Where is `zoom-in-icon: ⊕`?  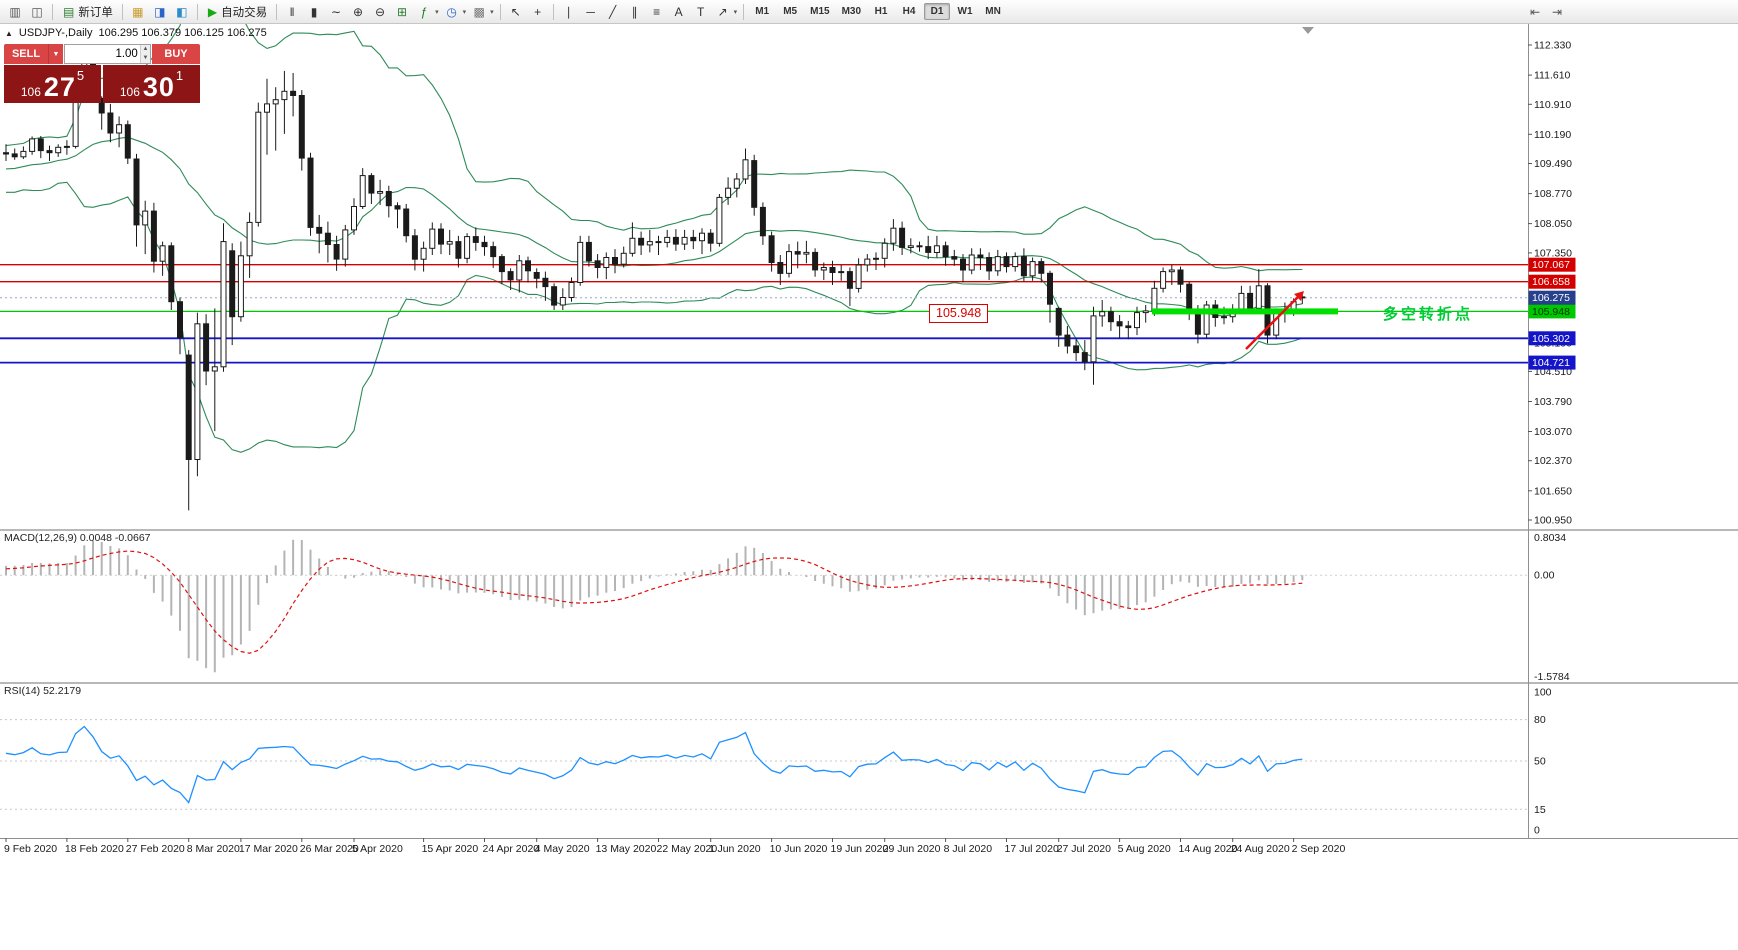 zoom-in-icon: ⊕ is located at coordinates (358, 11).